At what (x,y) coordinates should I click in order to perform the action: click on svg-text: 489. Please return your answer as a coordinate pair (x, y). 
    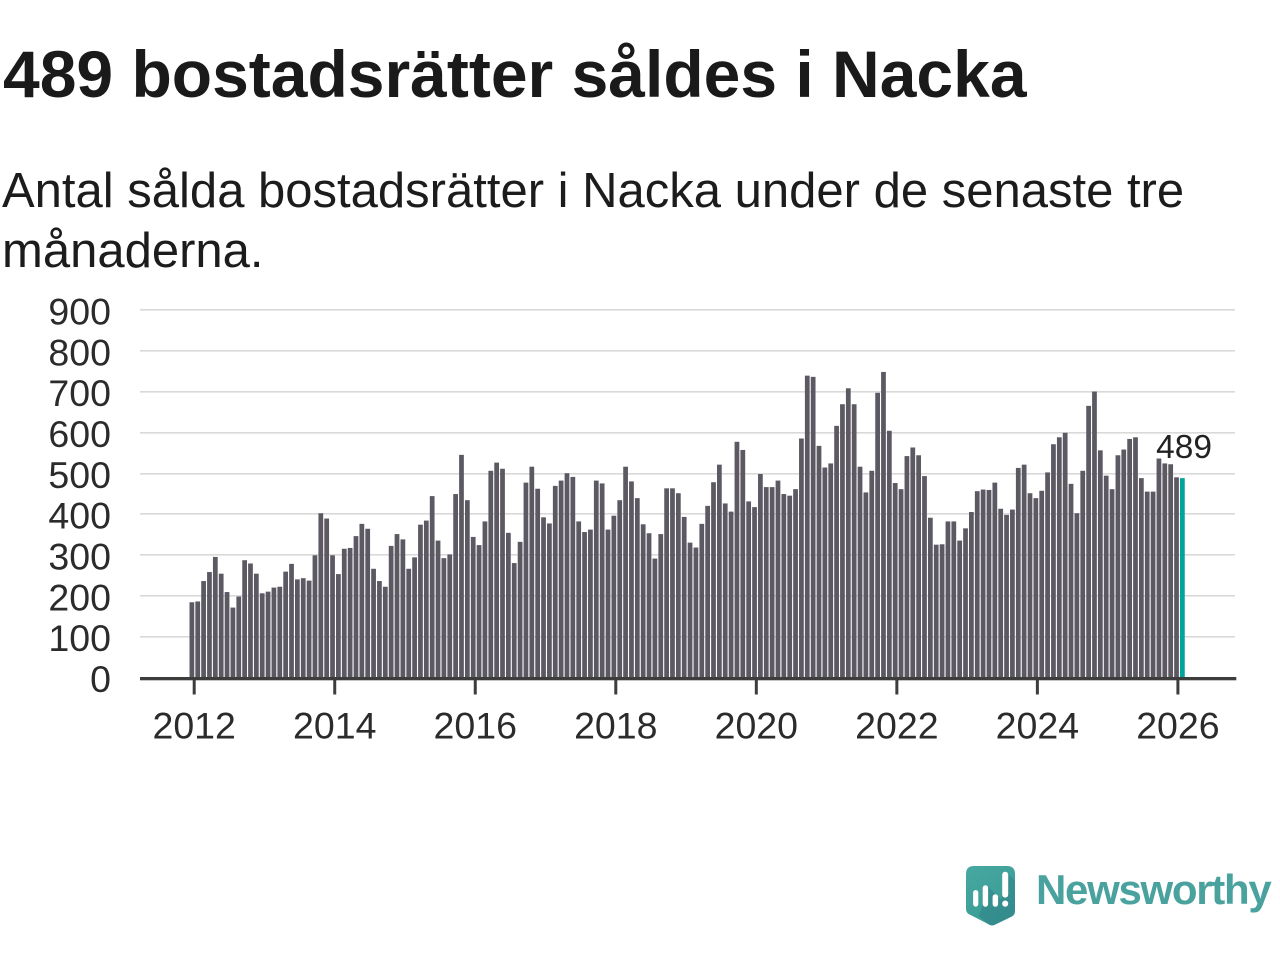
    Looking at the image, I should click on (1184, 447).